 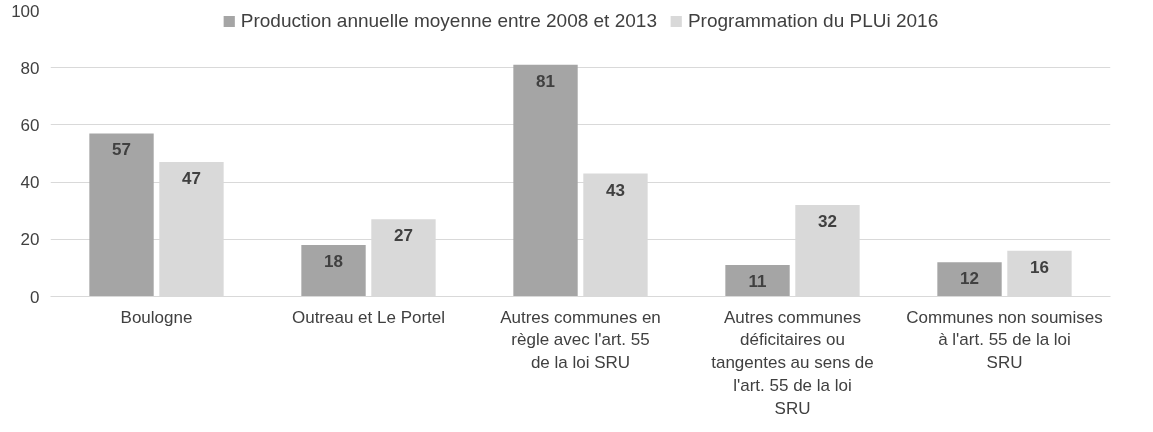 I want to click on x-tick-label: Boulogne, so click(x=156, y=317).